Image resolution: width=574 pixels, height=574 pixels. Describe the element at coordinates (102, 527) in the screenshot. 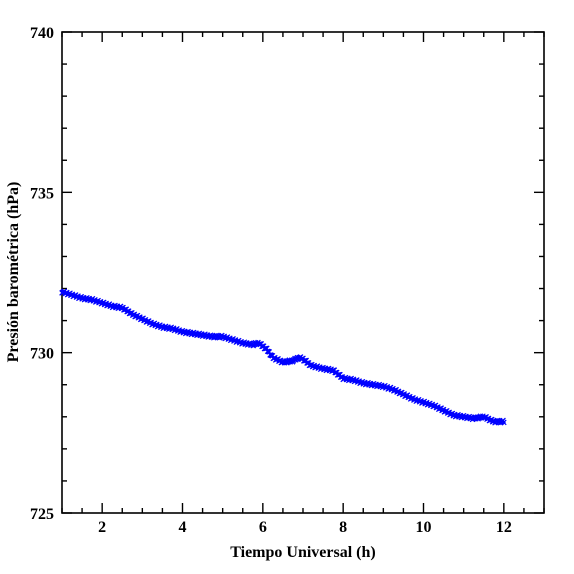

I see `x-tick-label: 2` at that location.